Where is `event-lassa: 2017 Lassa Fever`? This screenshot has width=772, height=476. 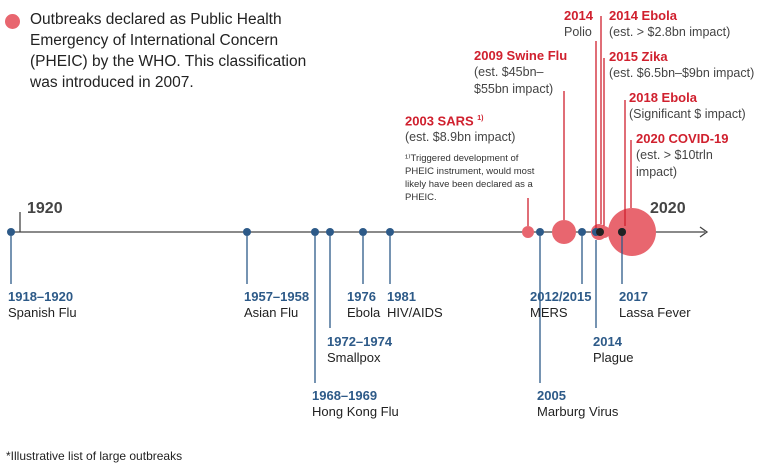
event-lassa: 2017 Lassa Fever is located at coordinates (655, 305).